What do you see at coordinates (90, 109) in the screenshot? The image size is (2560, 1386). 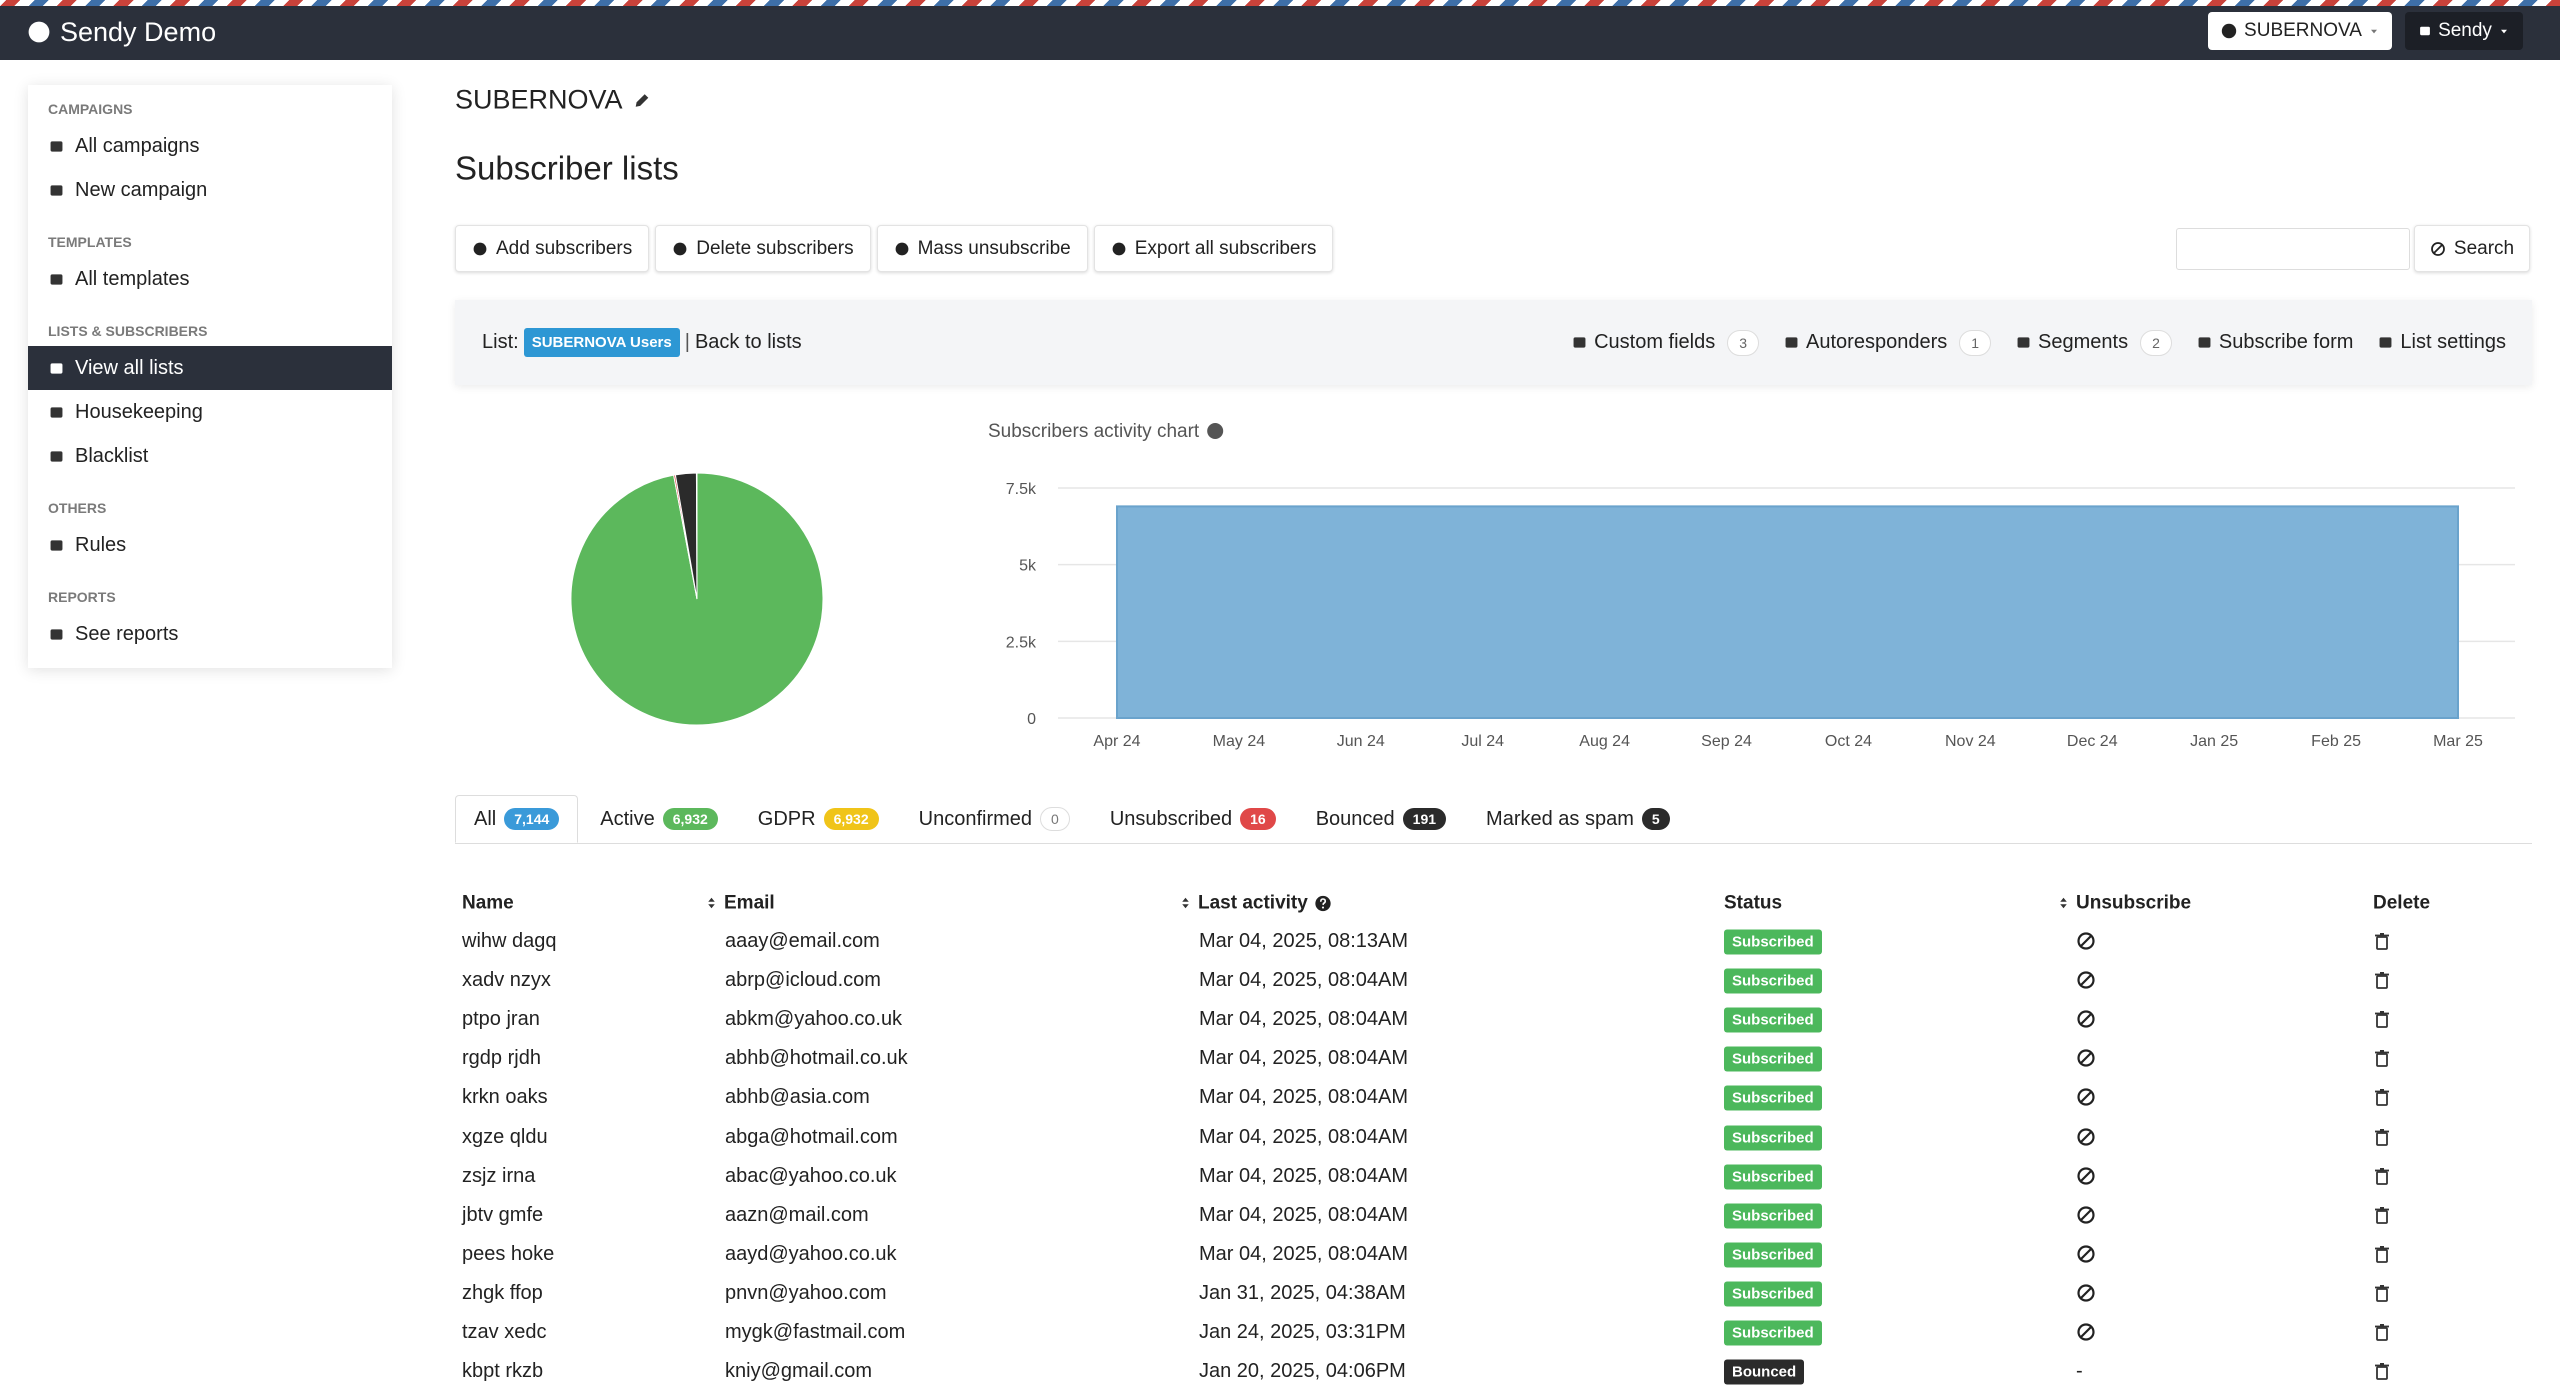 I see `sidebar-section-title: CAMPAIGNS` at bounding box center [90, 109].